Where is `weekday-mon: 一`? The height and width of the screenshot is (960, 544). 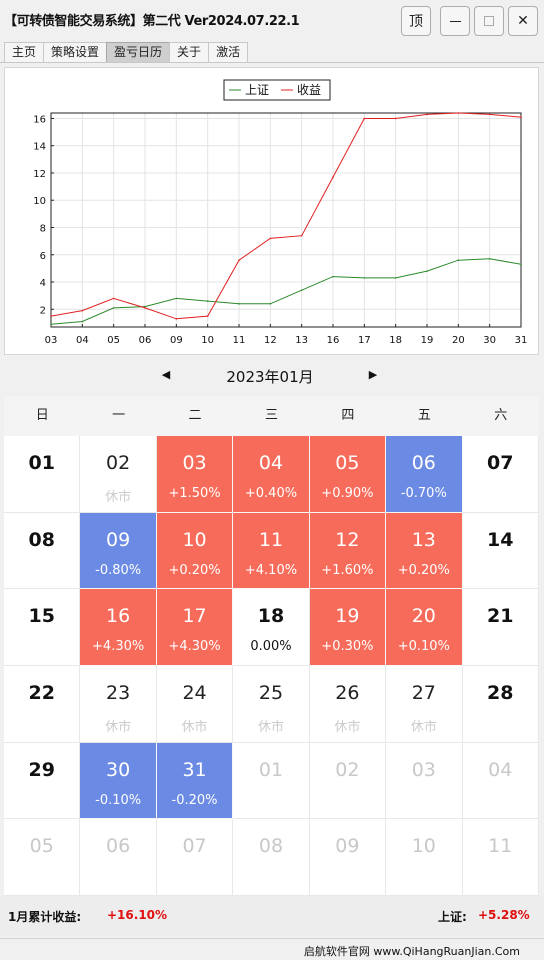
weekday-mon: 一 is located at coordinates (119, 415).